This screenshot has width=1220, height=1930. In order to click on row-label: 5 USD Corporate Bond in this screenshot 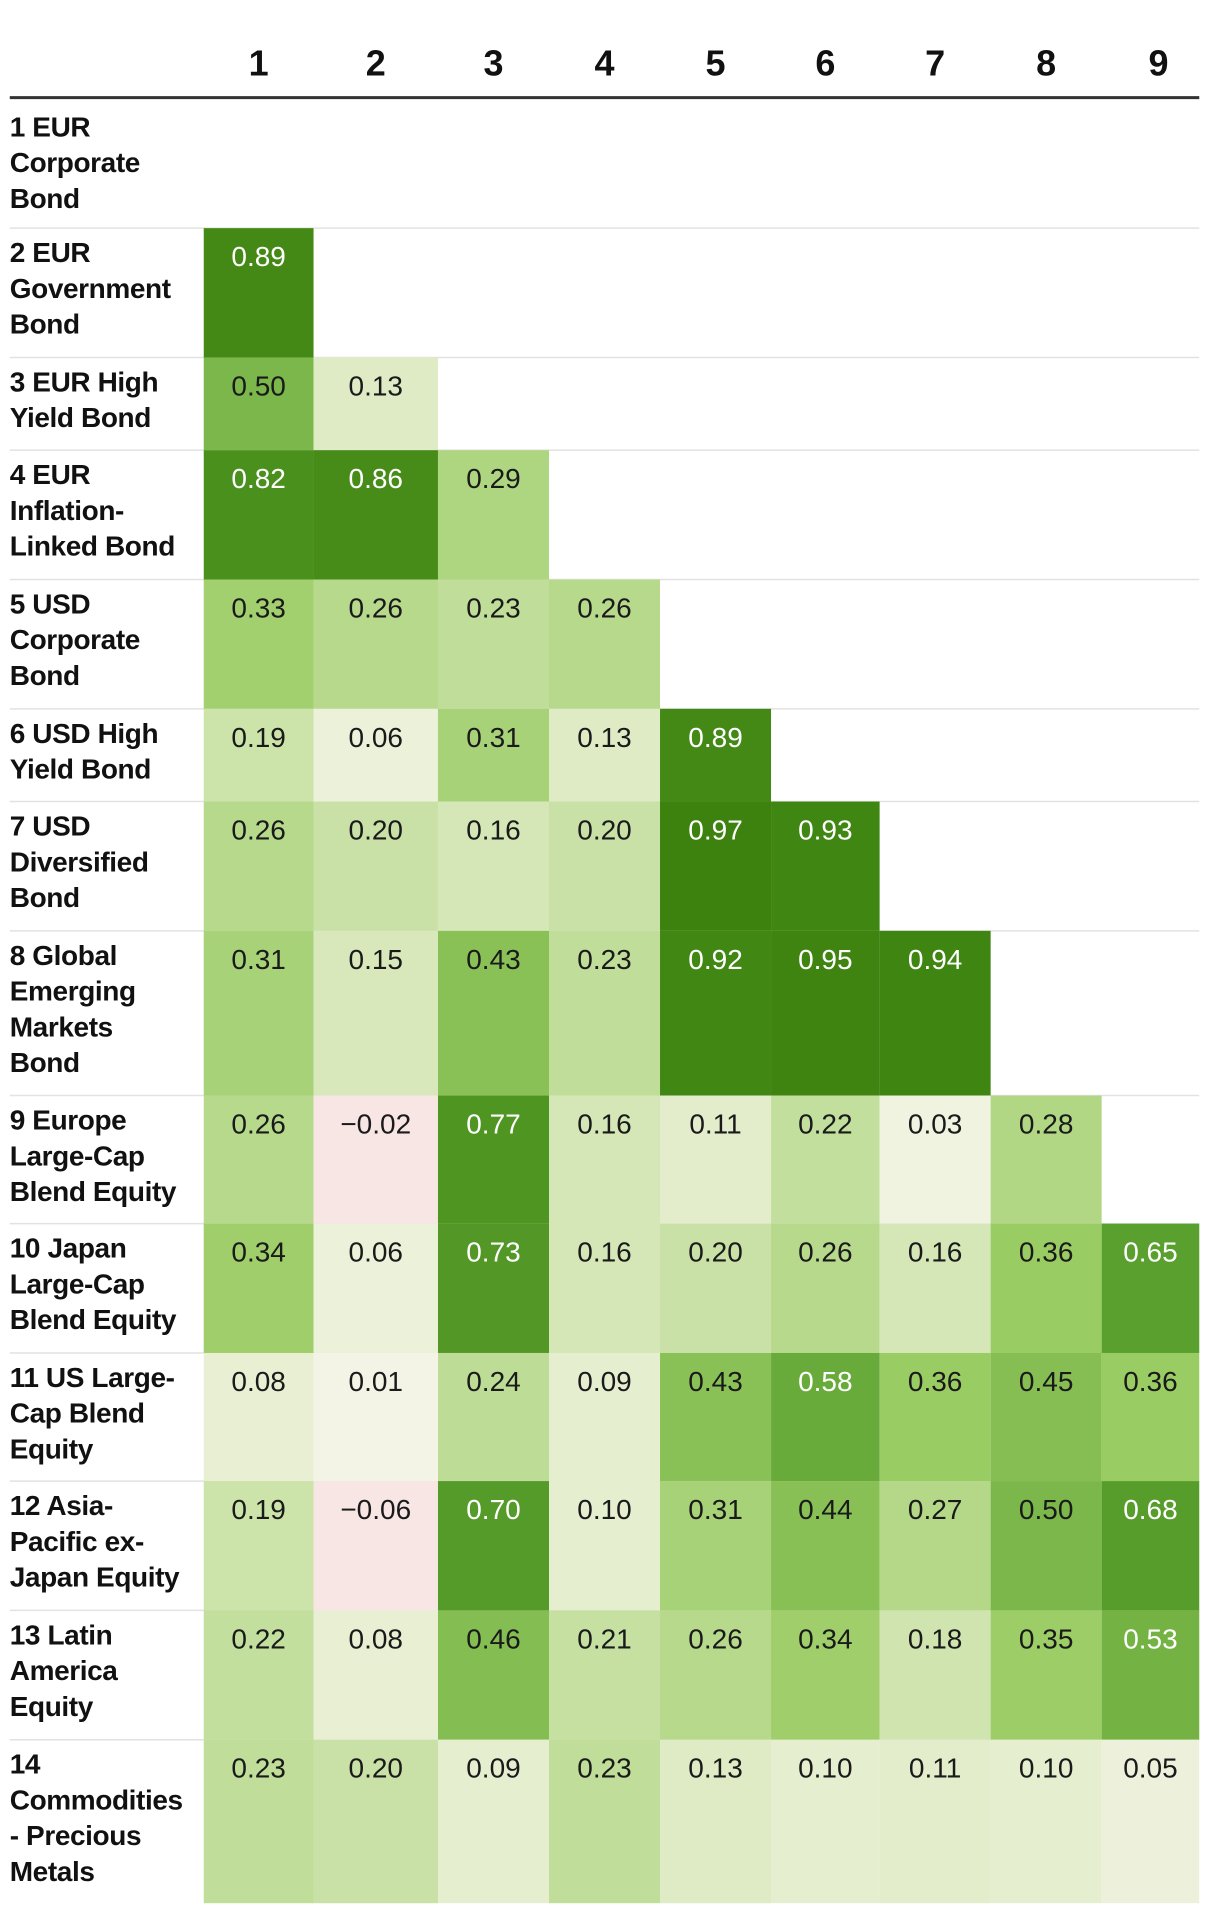, I will do `click(75, 640)`.